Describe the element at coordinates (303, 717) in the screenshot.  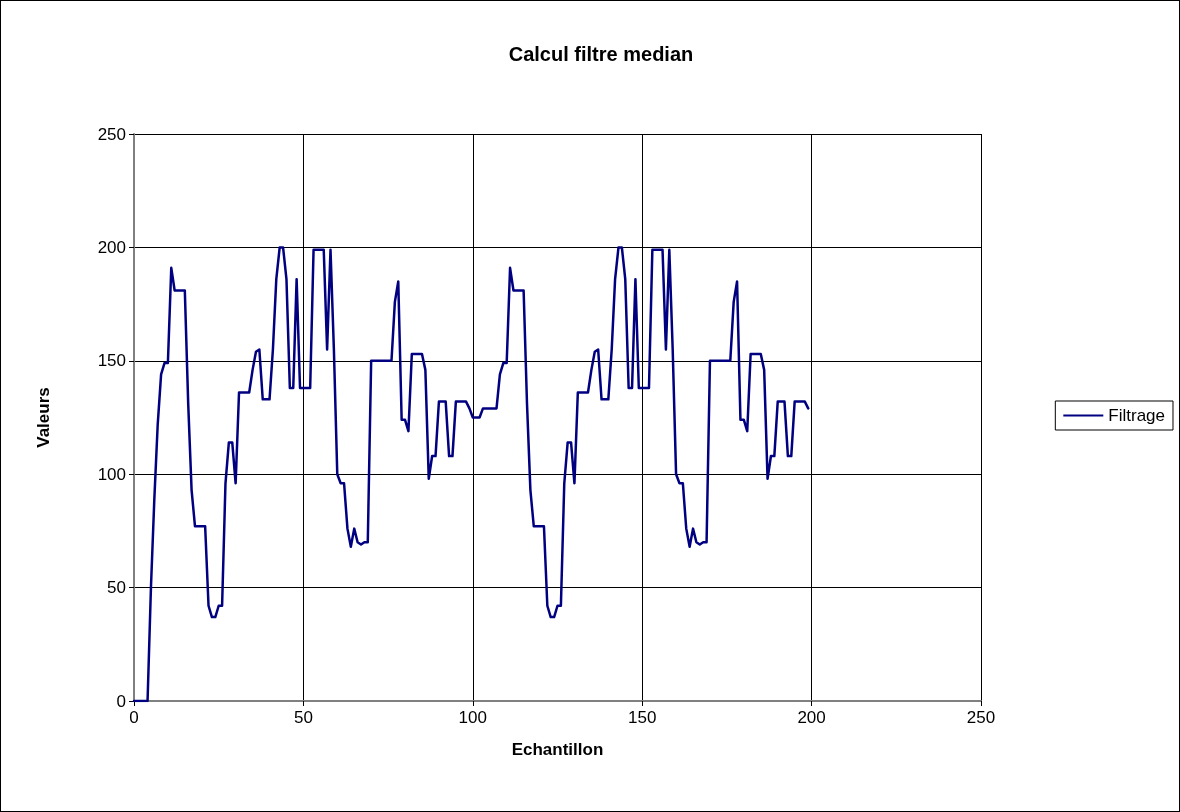
I see `x-tick-label: 50` at that location.